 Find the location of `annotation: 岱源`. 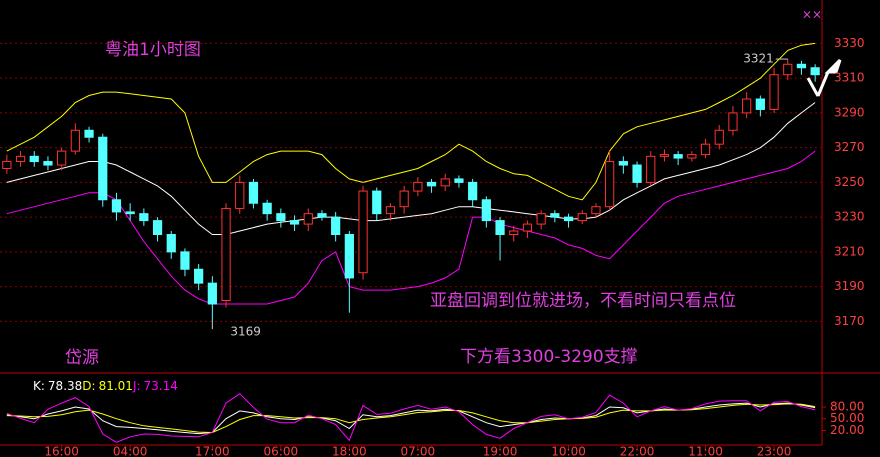

annotation: 岱源 is located at coordinates (82, 358).